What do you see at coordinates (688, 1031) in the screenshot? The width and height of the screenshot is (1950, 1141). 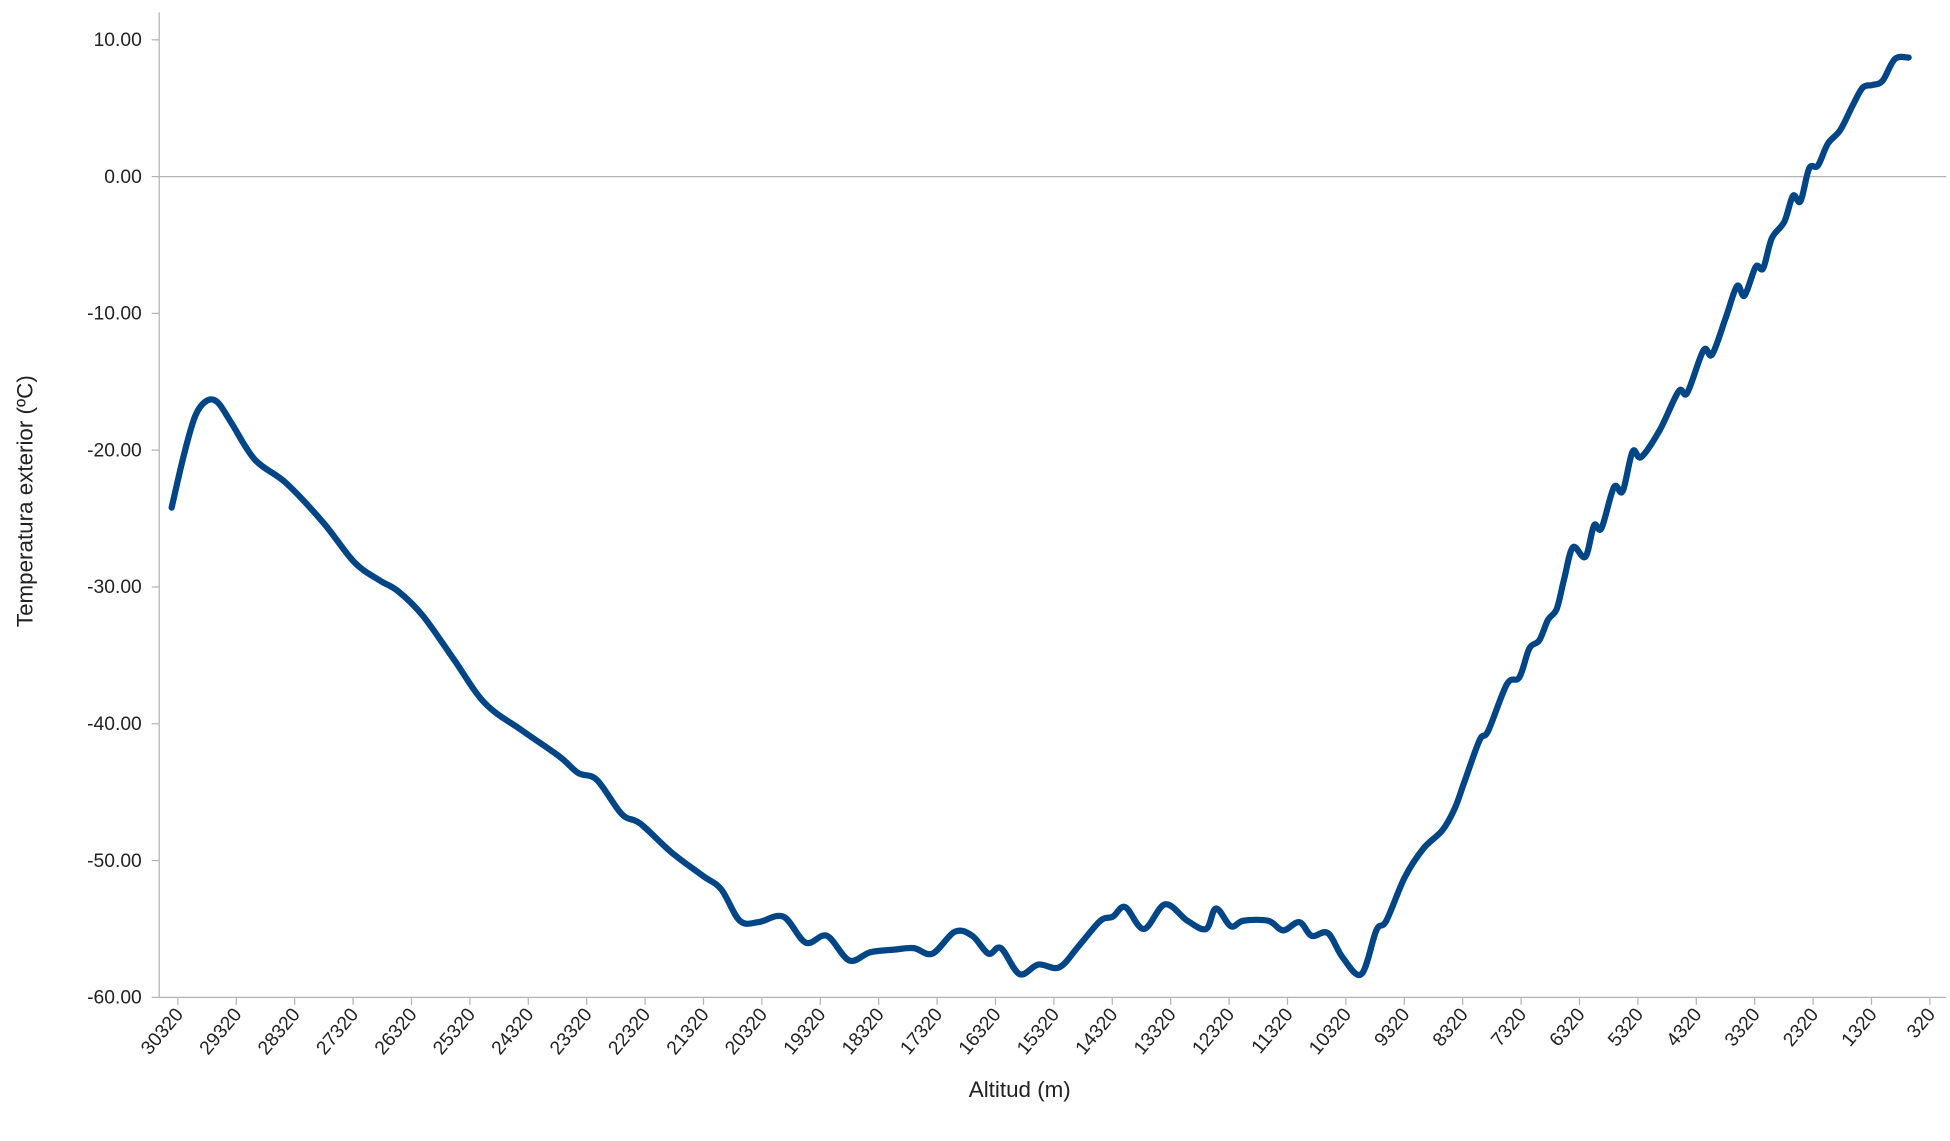 I see `x-tick-label: 21320` at bounding box center [688, 1031].